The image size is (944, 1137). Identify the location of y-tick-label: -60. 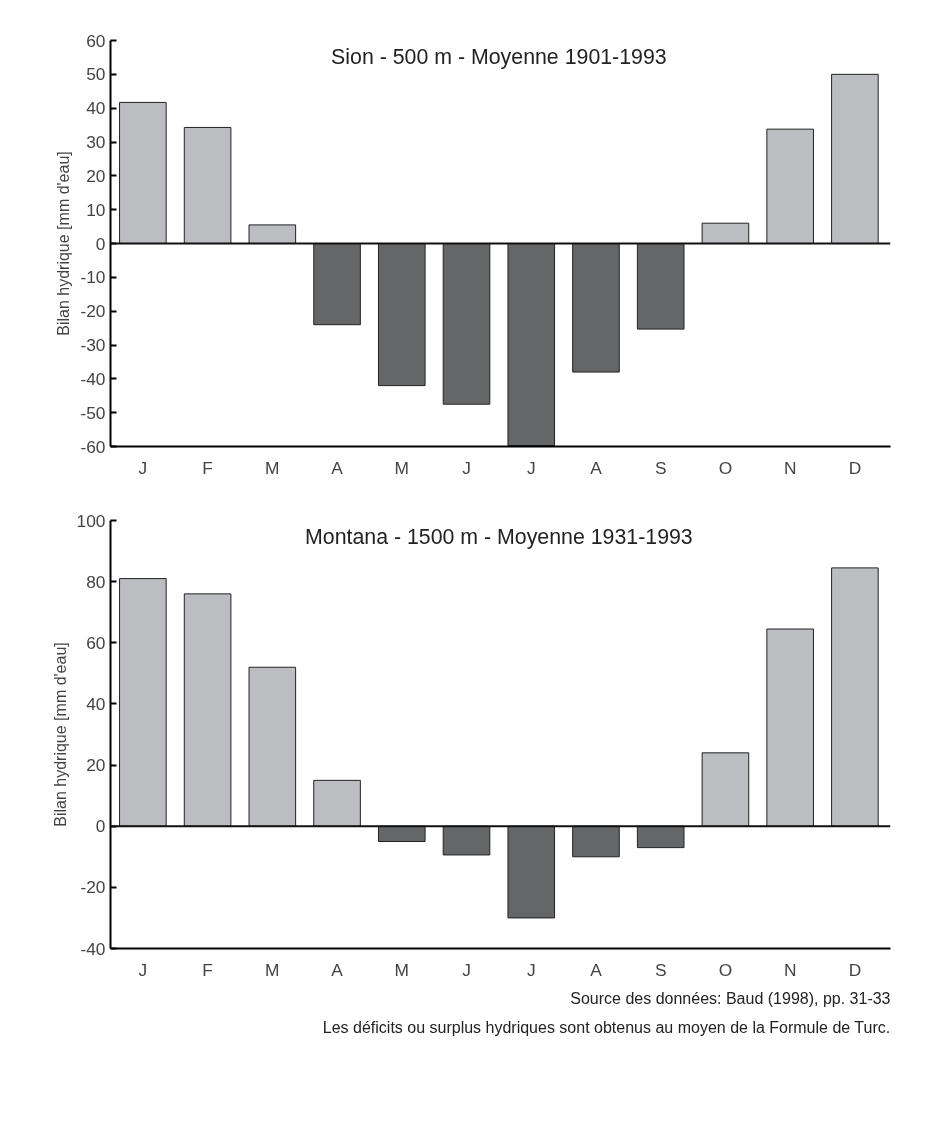
(93, 446).